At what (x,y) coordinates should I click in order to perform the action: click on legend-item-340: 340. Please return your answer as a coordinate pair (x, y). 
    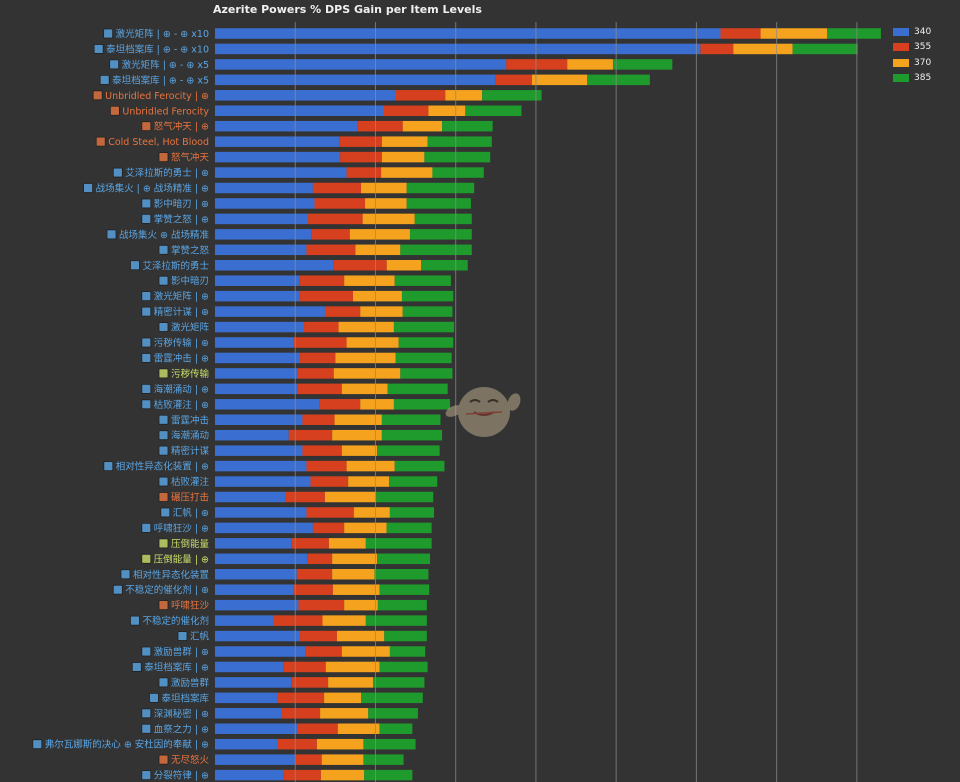
    Looking at the image, I should click on (912, 32).